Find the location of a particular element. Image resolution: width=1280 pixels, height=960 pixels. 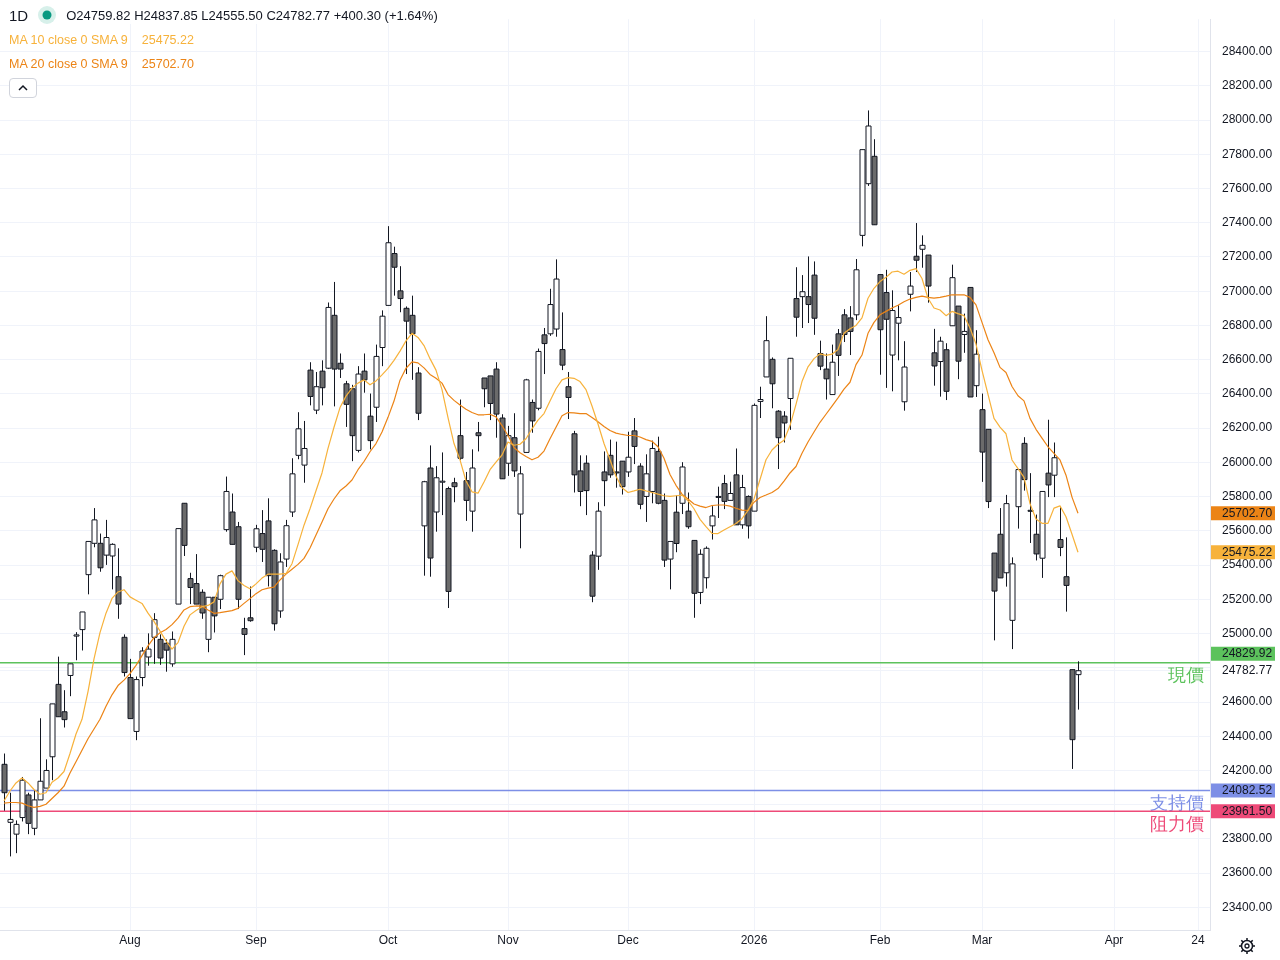

chart-subtitle: O24759.82 H24837.85 L24555.50 C24782.77 +400.30 (+1.64%) is located at coordinates (252, 15).